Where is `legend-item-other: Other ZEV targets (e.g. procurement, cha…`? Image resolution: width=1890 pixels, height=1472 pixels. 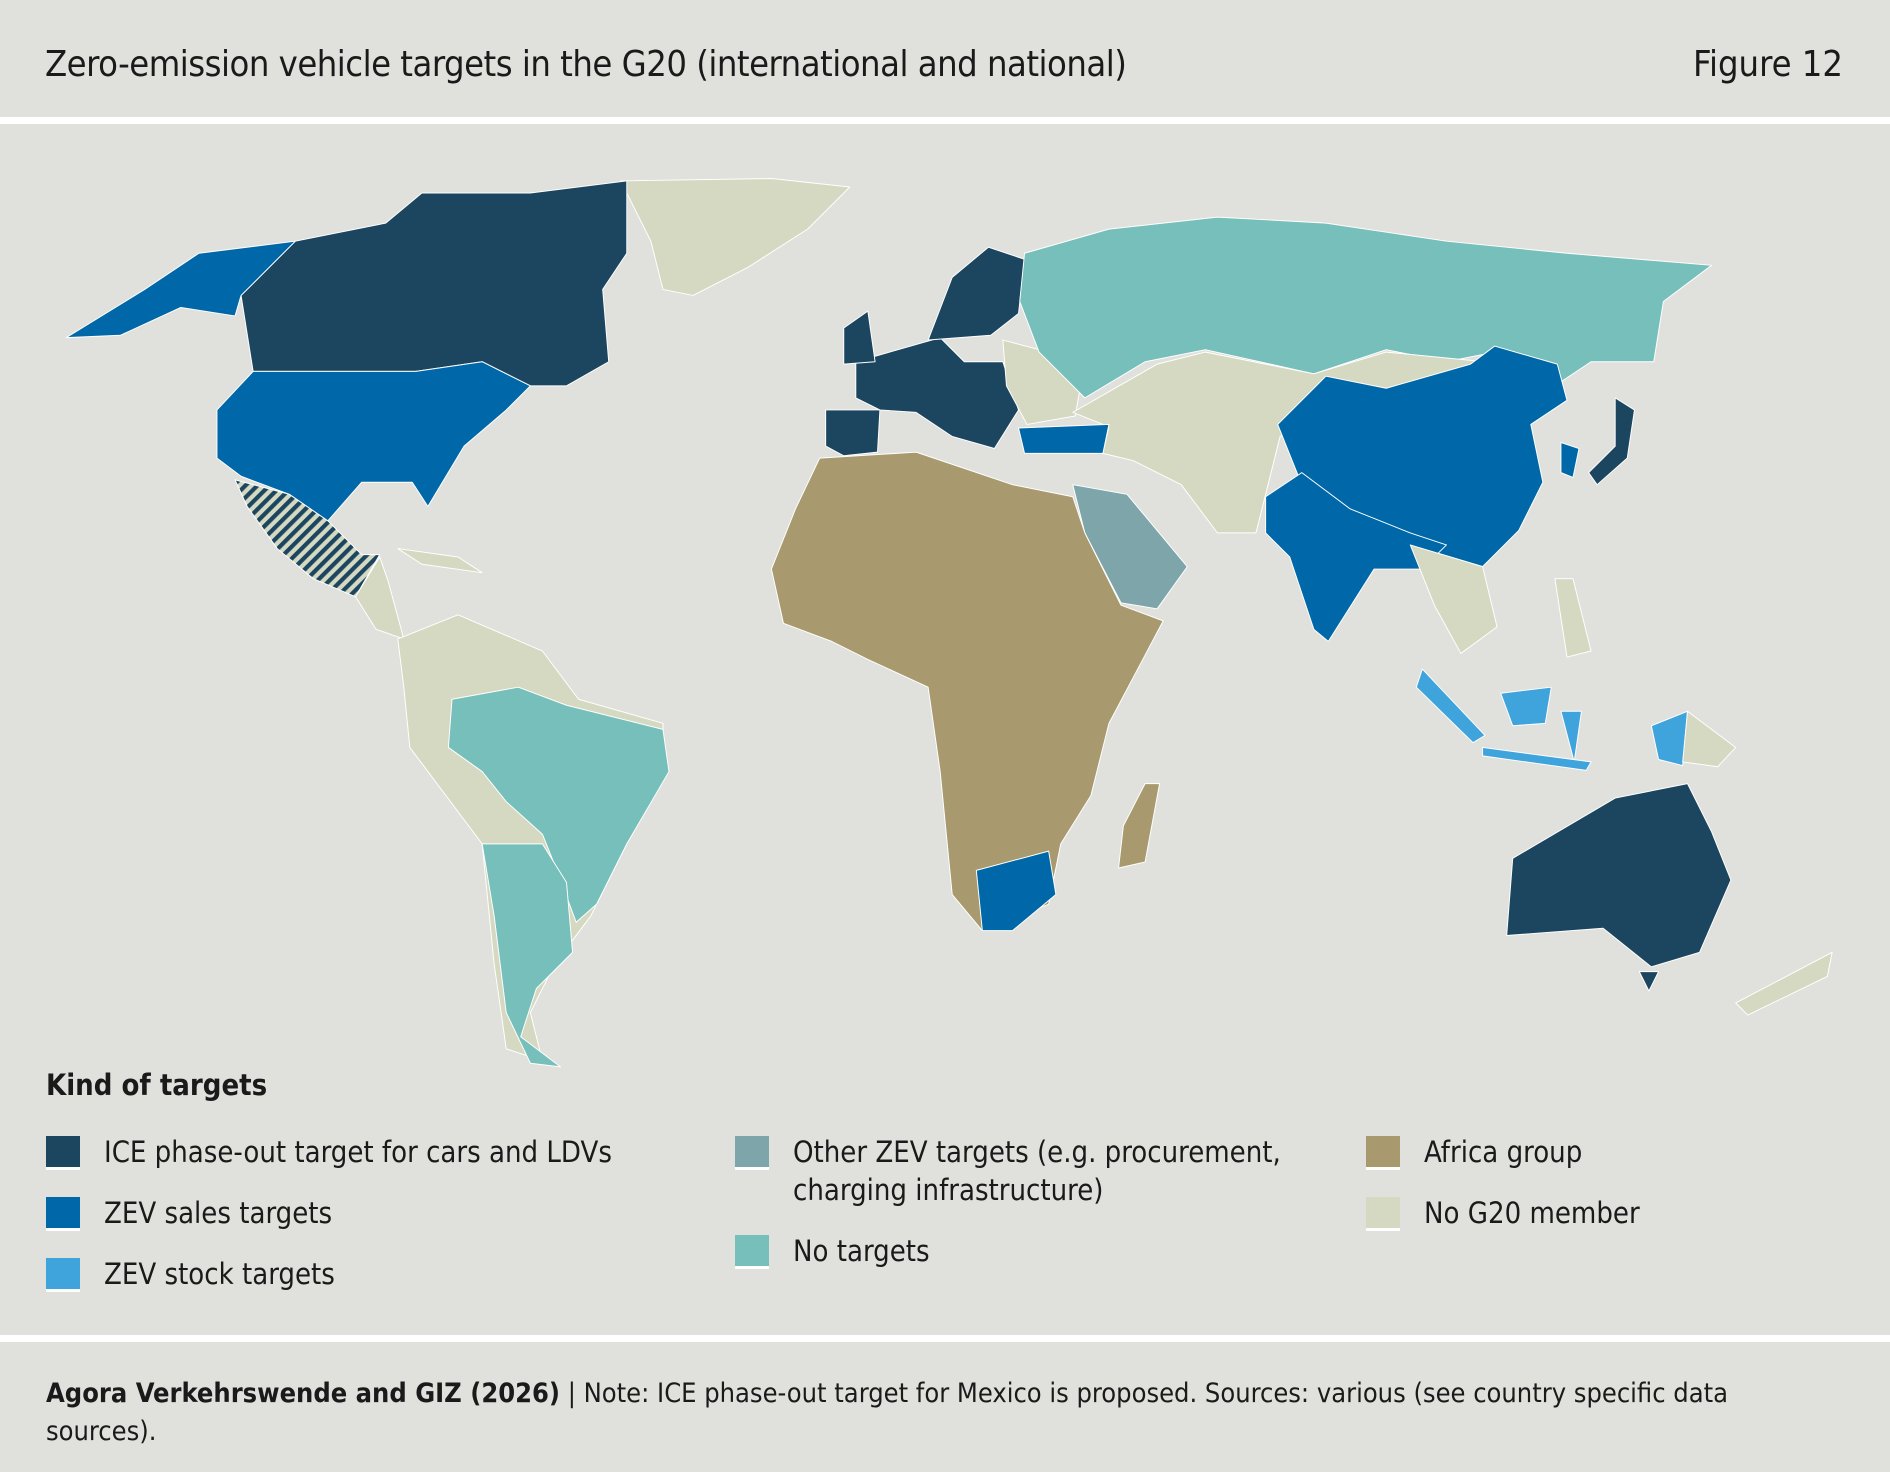
legend-item-other: Other ZEV targets (e.g. procurement, cha… is located at coordinates (1035, 1172).